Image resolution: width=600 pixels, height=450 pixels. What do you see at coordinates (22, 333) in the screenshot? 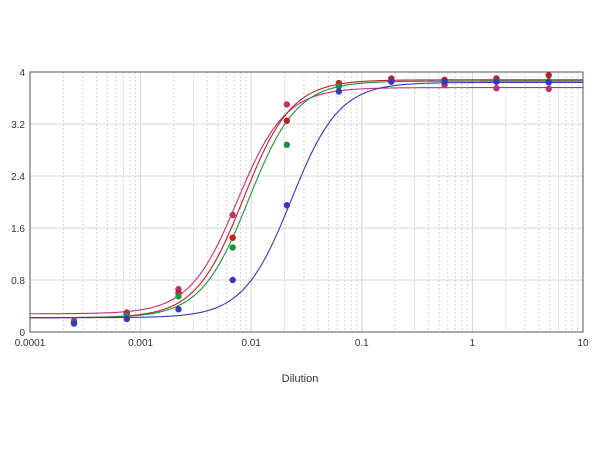
I see `y-tick-label: 0` at bounding box center [22, 333].